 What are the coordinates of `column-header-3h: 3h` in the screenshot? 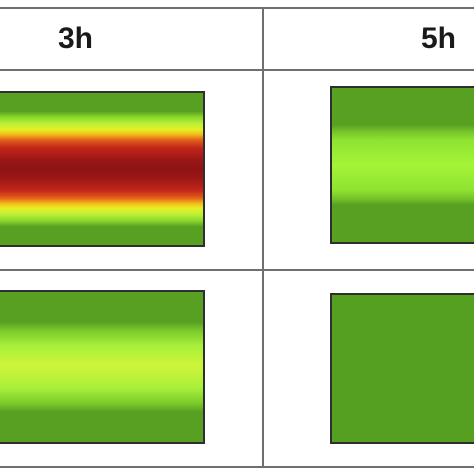 It's located at (76, 38).